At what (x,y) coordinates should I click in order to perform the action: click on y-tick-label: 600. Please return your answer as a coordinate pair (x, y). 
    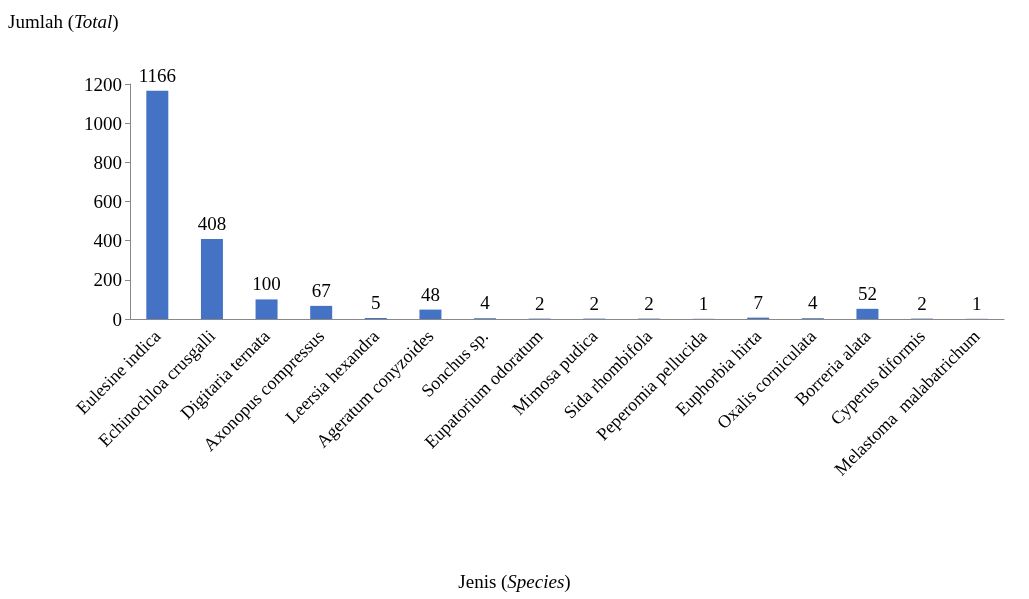
    Looking at the image, I should click on (107, 201).